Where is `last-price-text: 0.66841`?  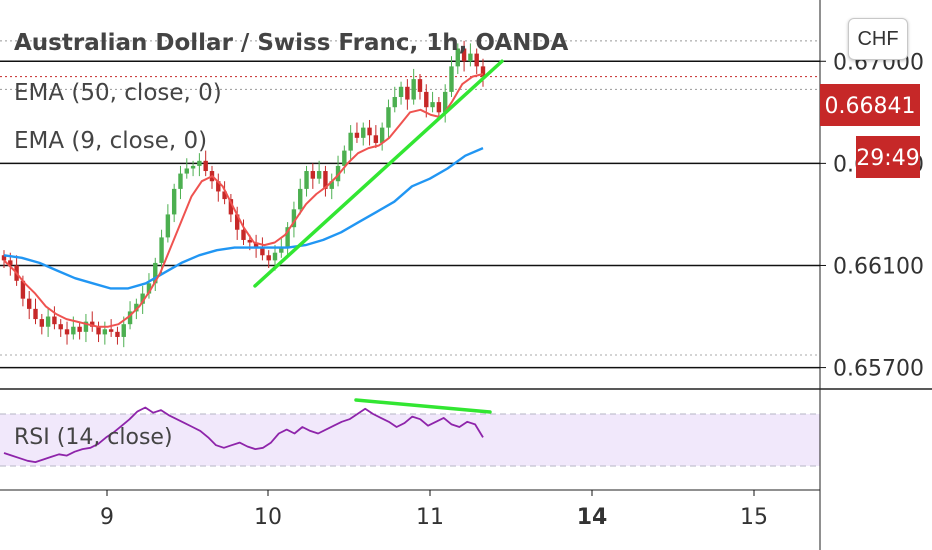
last-price-text: 0.66841 is located at coordinates (870, 106).